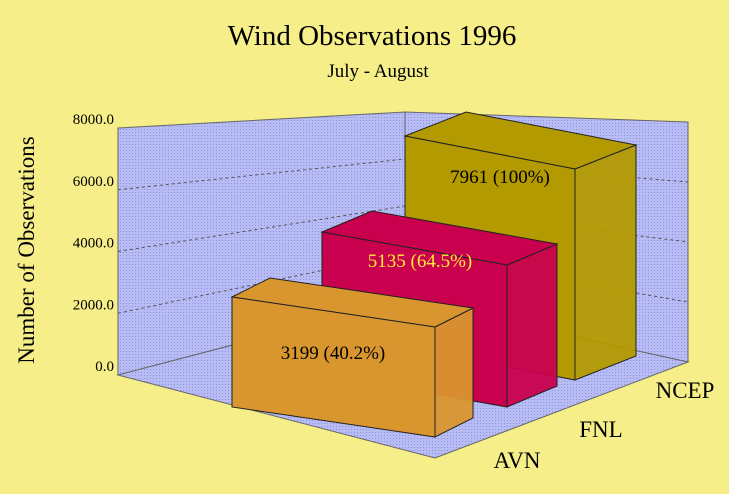 This screenshot has width=729, height=494. Describe the element at coordinates (372, 36) in the screenshot. I see `chart-title: Wind Observations 1996` at that location.